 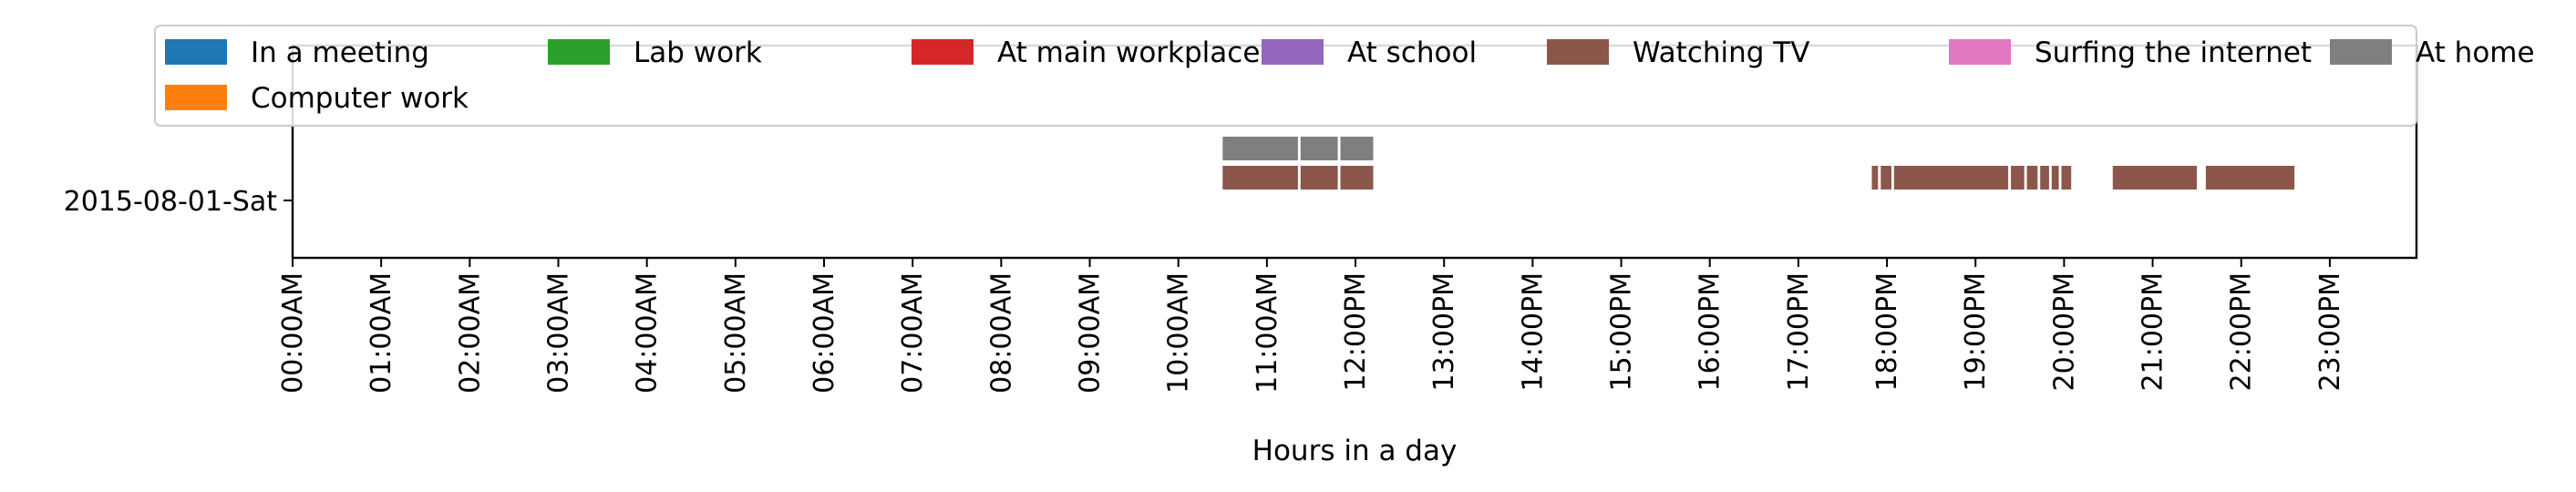 I want to click on x-tick-label: 12:00PM, so click(x=1356, y=331).